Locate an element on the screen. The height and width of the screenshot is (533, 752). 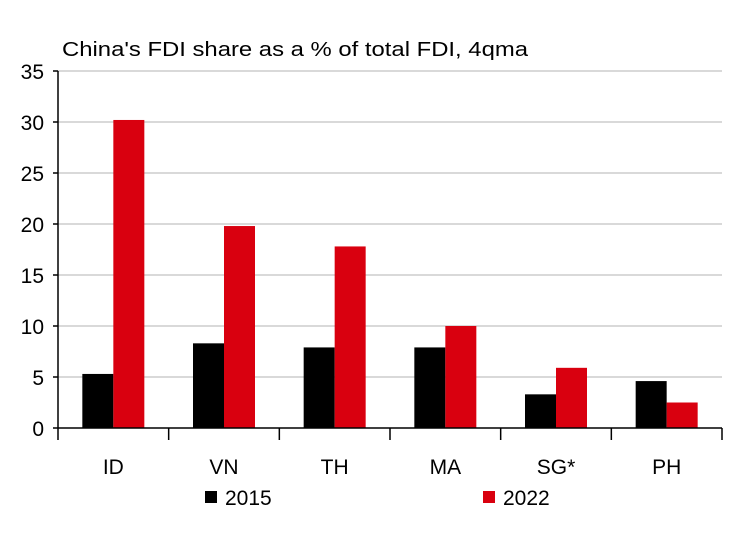
y-tick-label: 0 is located at coordinates (38, 429).